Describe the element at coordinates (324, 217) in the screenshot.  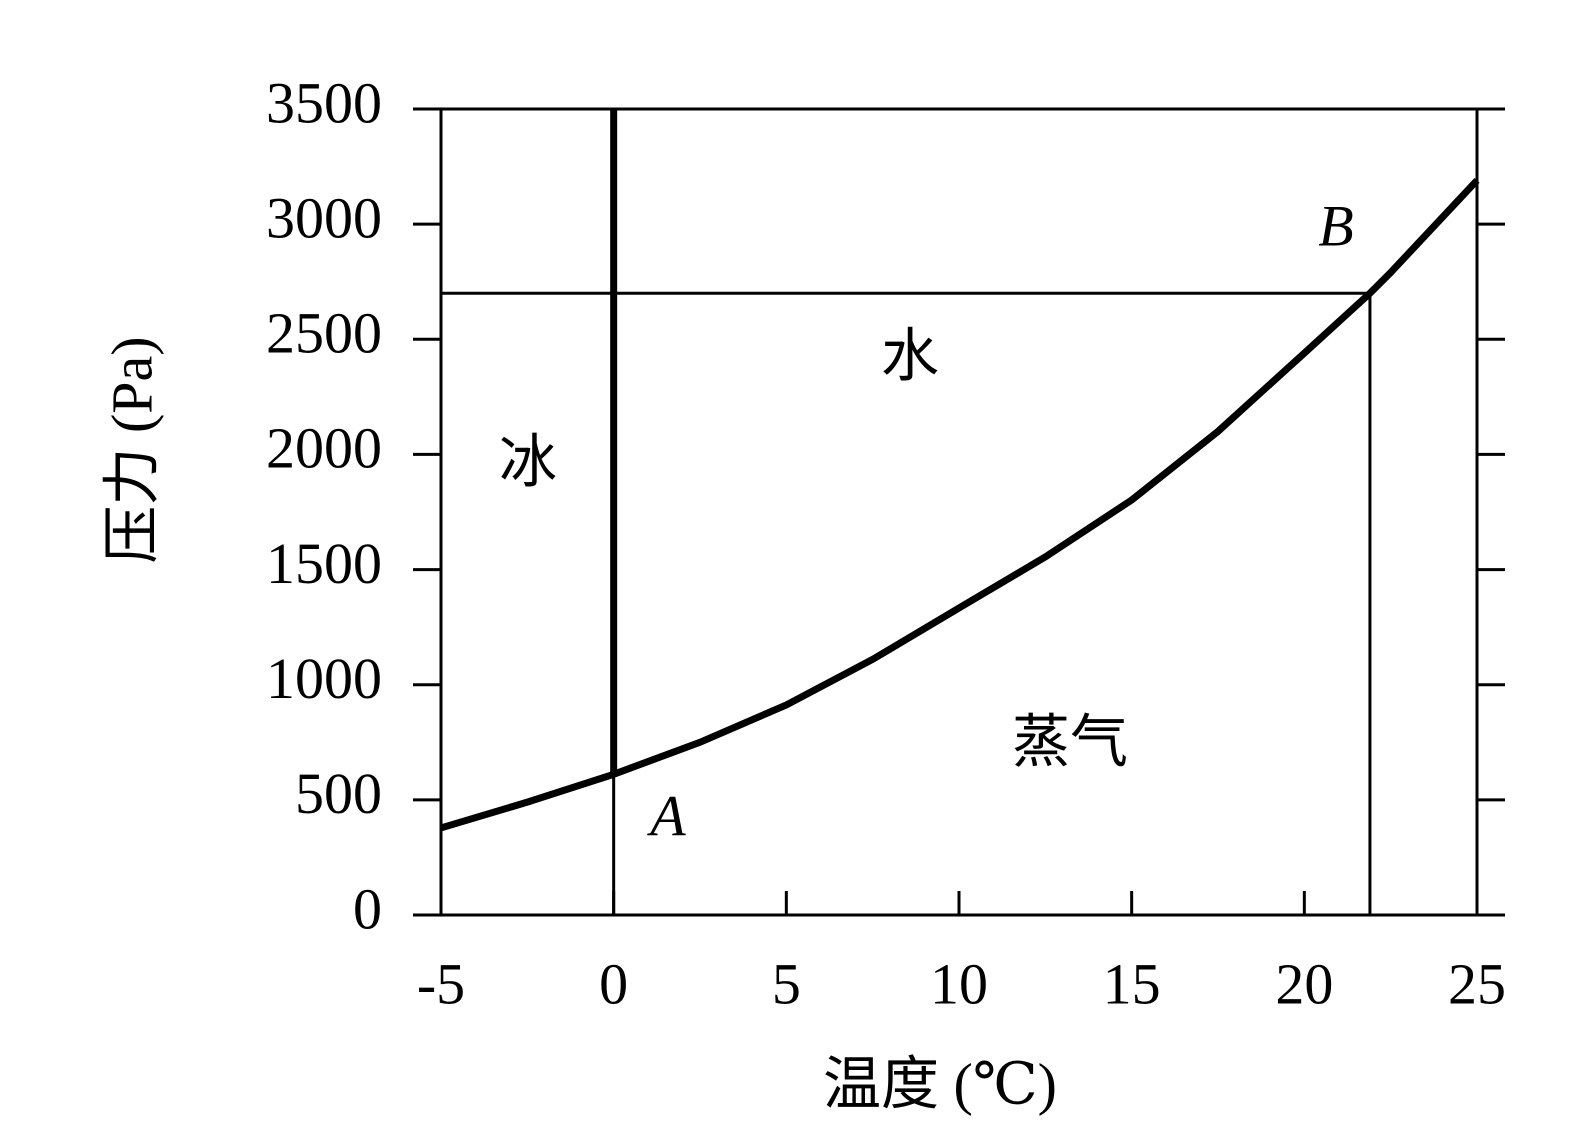
I see `y-tick-label: 3000` at that location.